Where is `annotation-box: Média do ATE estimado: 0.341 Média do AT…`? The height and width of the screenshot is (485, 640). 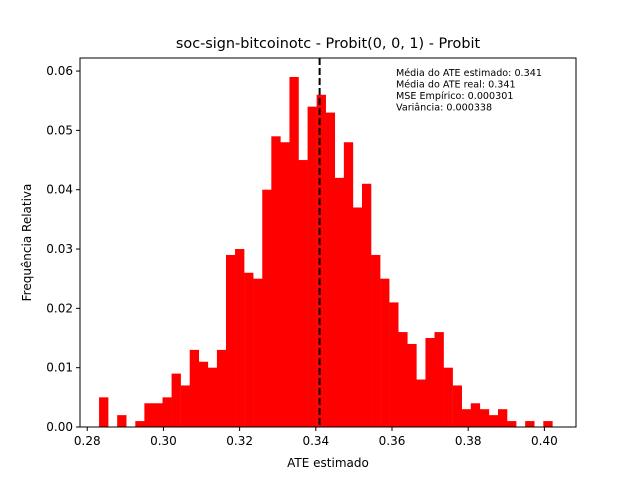 annotation-box: Média do ATE estimado: 0.341 Média do AT… is located at coordinates (469, 90).